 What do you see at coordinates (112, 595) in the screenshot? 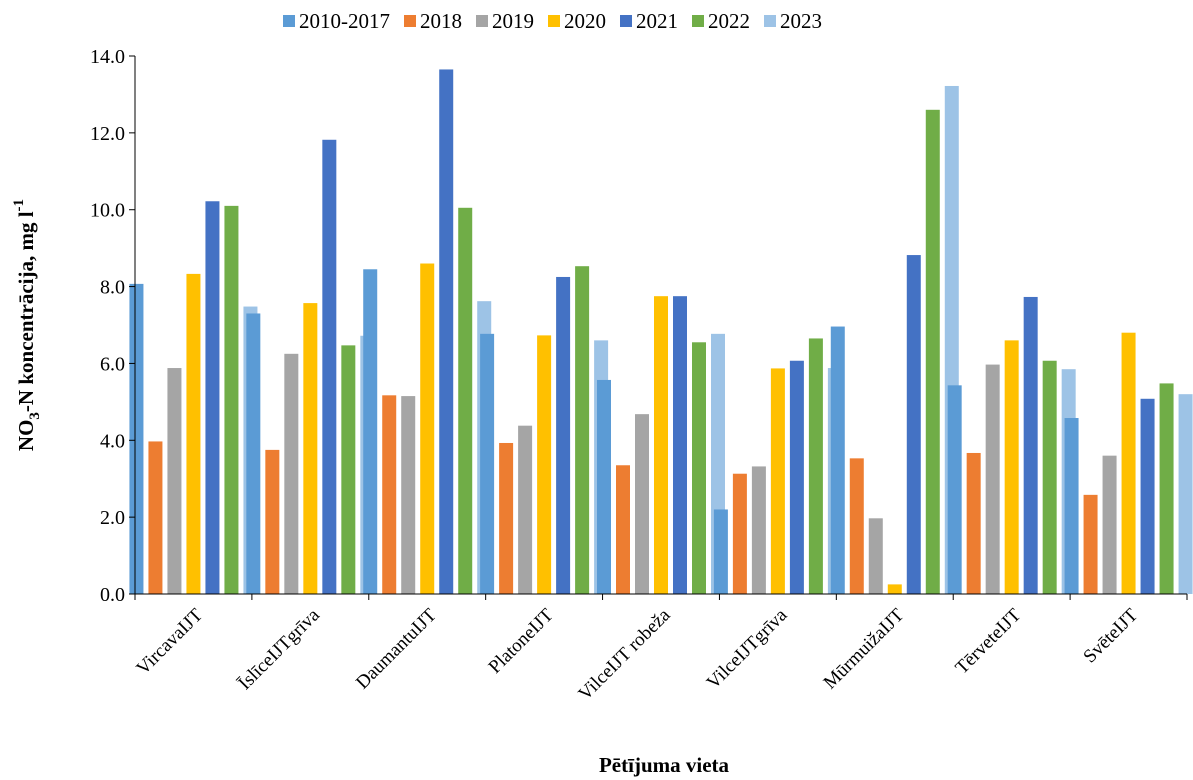
I see `y-tick-label: 0.0` at bounding box center [112, 595].